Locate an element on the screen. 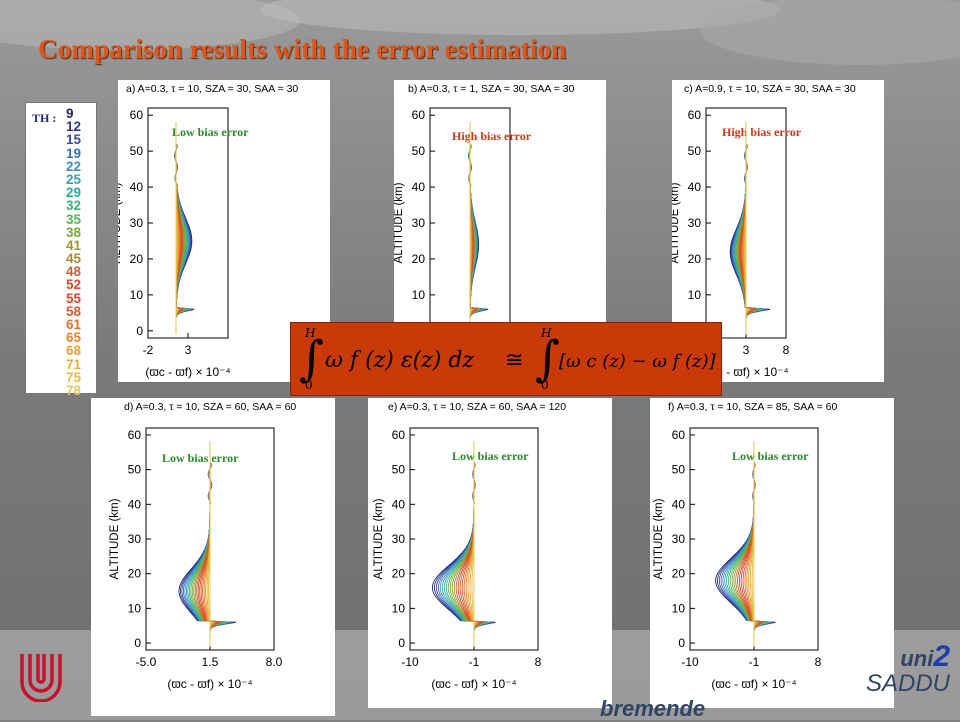 This screenshot has width=960, height=722. legend-value: 58 is located at coordinates (74, 311).